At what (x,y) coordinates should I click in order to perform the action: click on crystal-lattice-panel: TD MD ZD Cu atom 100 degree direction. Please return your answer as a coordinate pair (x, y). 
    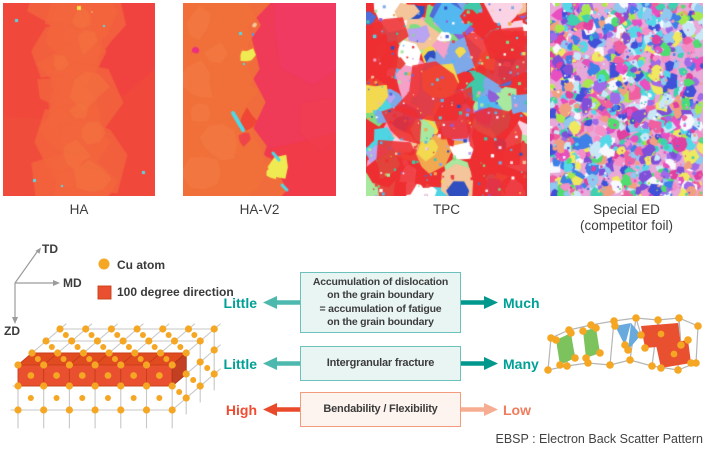
    Looking at the image, I should click on (119, 335).